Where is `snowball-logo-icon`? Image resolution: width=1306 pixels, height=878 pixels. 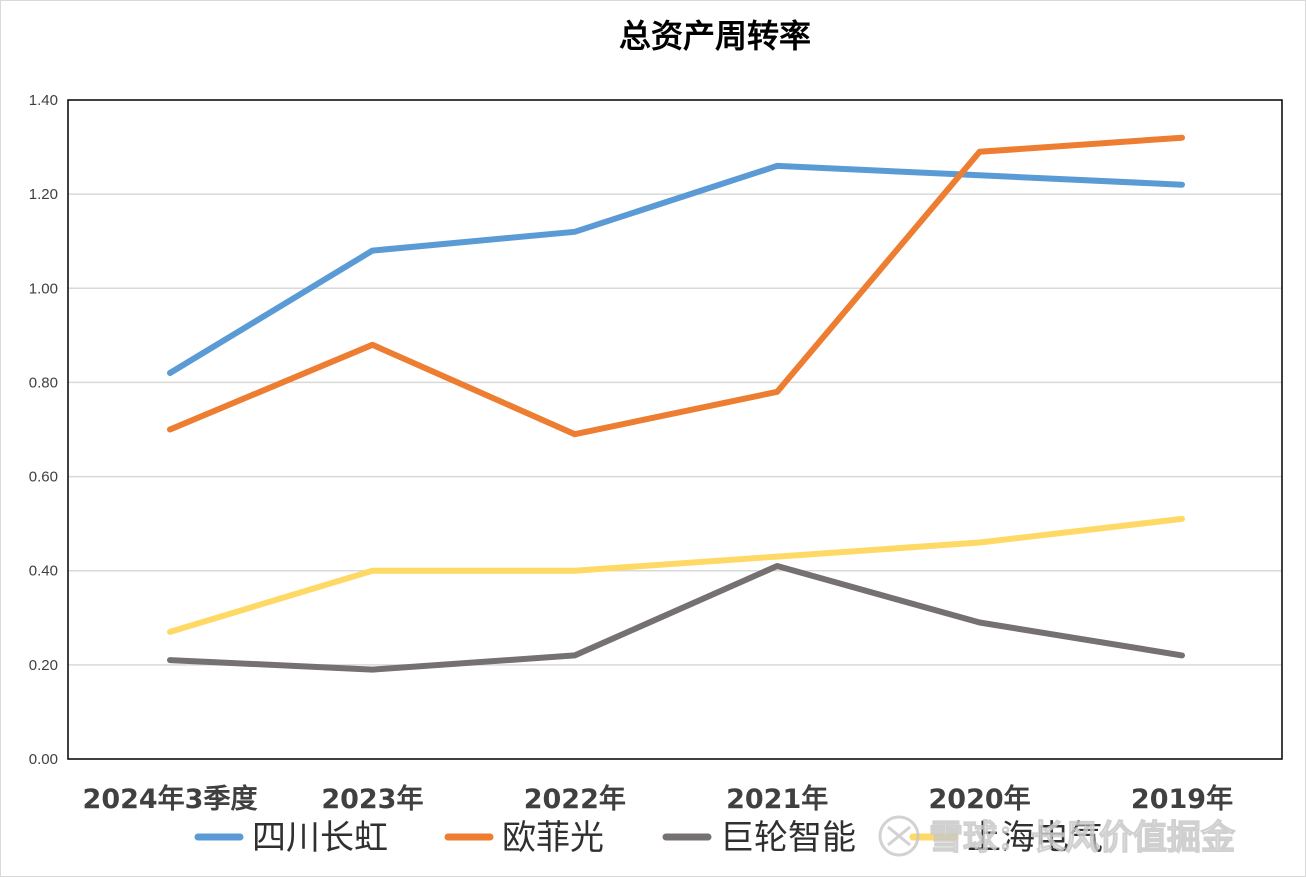
snowball-logo-icon is located at coordinates (899, 836).